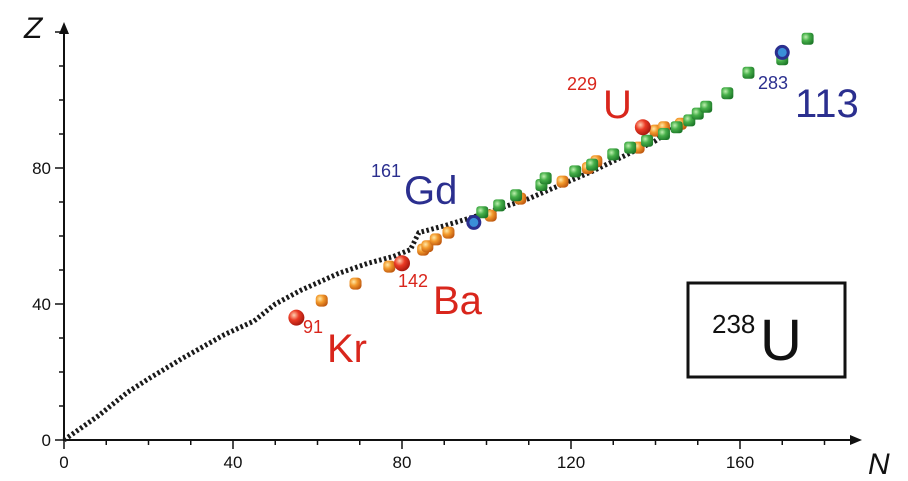  I want to click on label-kr-91: 91 Kr, so click(335, 344).